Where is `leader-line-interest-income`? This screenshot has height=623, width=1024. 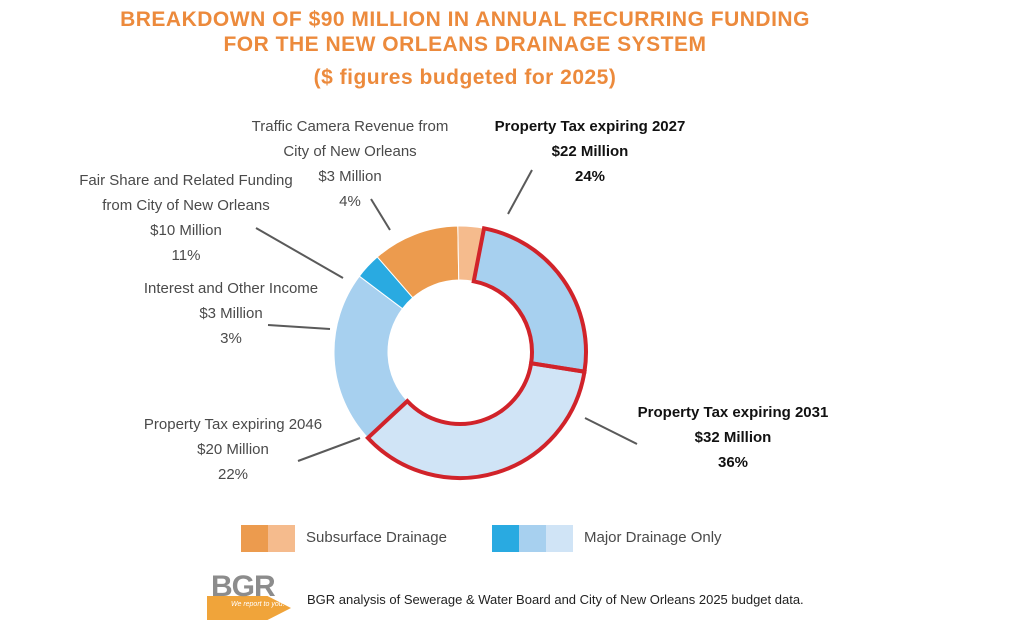
leader-line-interest-income is located at coordinates (299, 327).